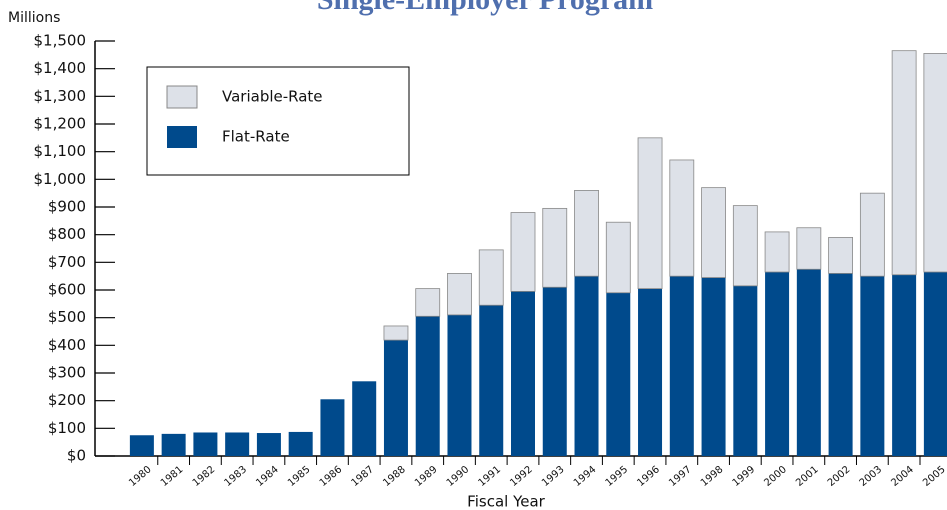 The image size is (947, 510). What do you see at coordinates (871, 476) in the screenshot?
I see `x-tick-label: 2003` at bounding box center [871, 476].